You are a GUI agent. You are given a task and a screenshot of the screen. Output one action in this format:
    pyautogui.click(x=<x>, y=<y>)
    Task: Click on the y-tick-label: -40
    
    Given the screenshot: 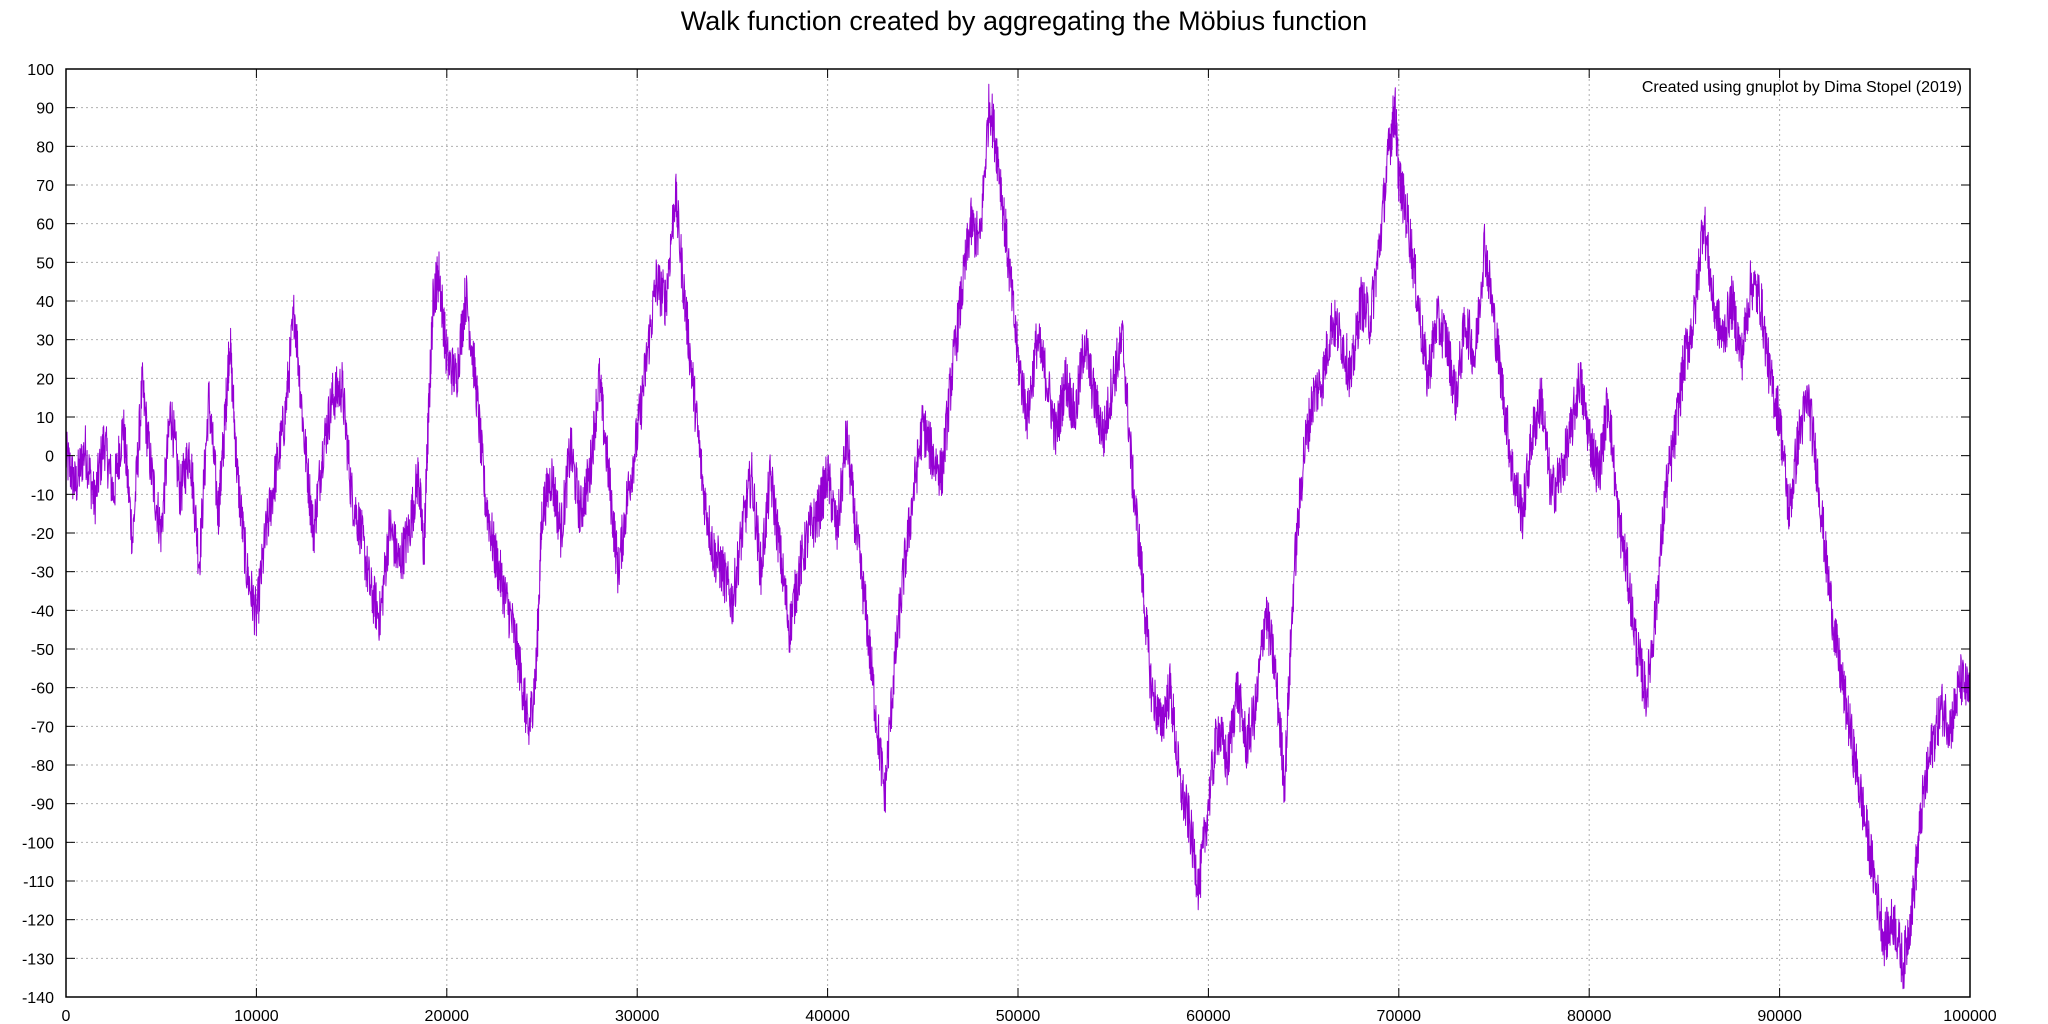 What is the action you would take?
    pyautogui.click(x=42, y=611)
    